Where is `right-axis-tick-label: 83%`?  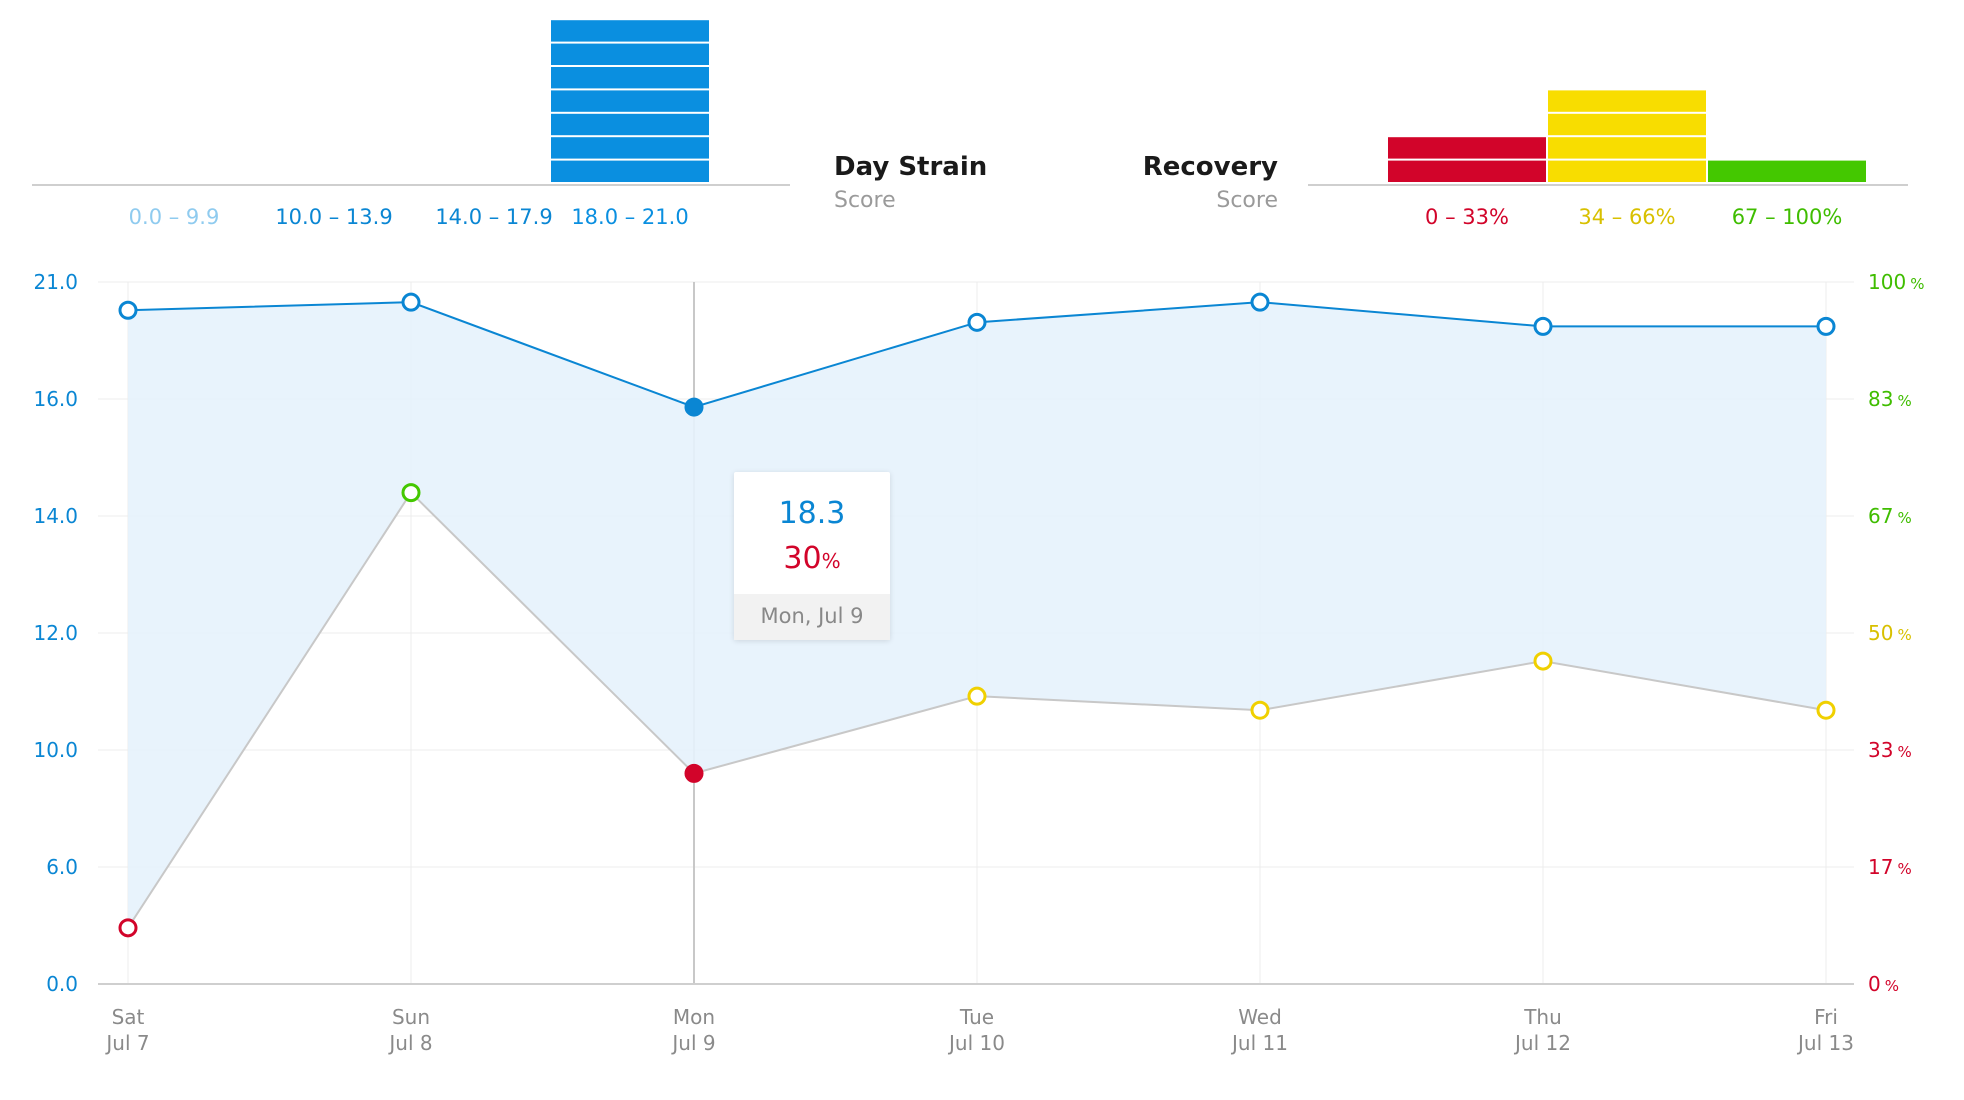 right-axis-tick-label: 83% is located at coordinates (1890, 399).